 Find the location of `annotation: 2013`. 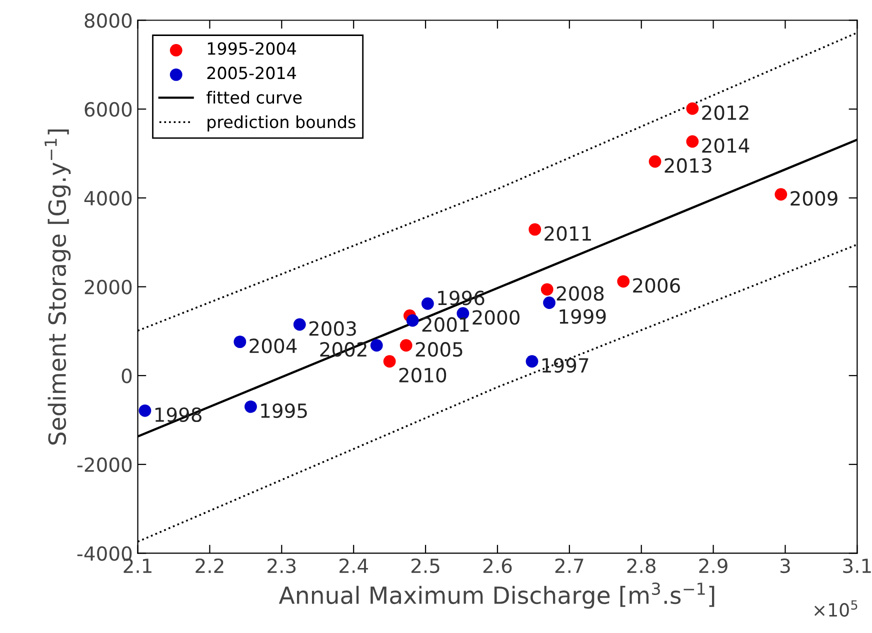

annotation: 2013 is located at coordinates (688, 165).